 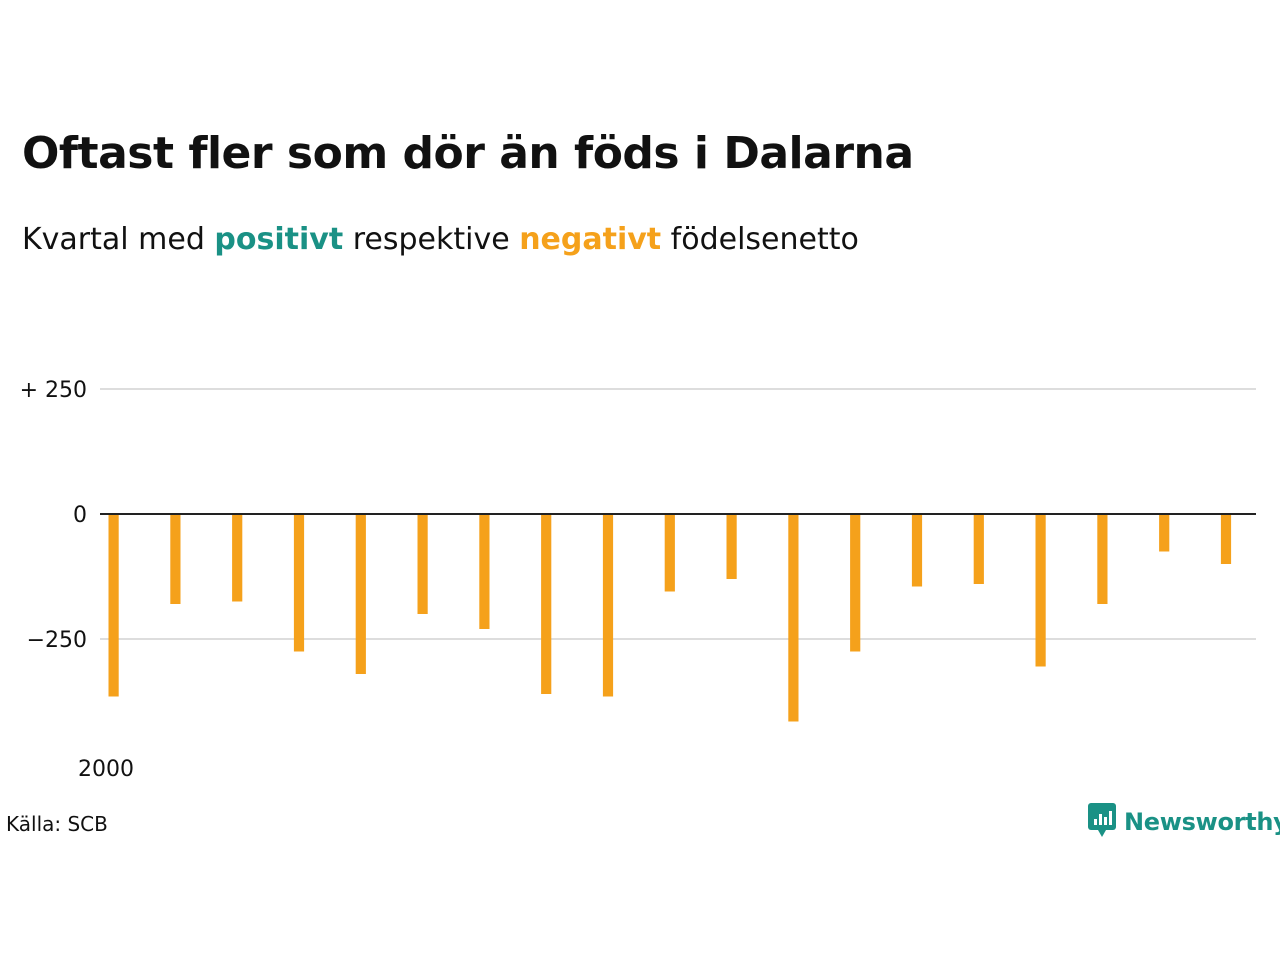 I want to click on subtitle-negative-word: negativt, so click(x=590, y=239).